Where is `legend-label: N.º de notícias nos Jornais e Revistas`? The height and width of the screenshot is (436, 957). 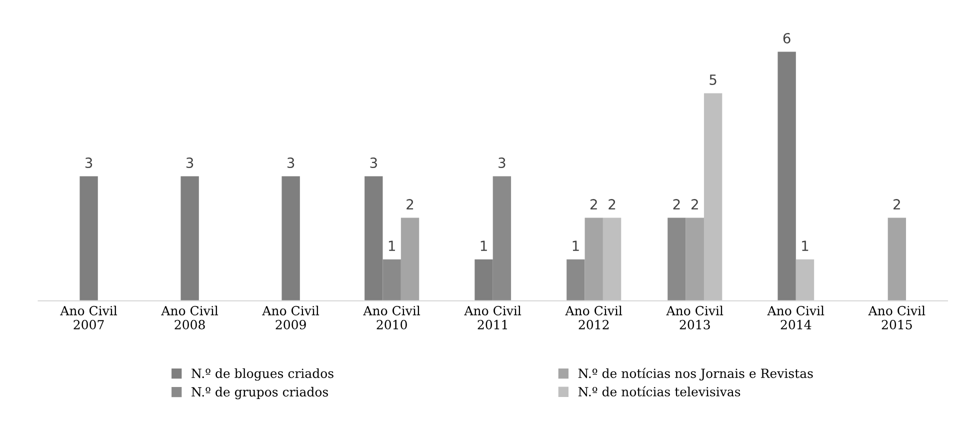 legend-label: N.º de notícias nos Jornais e Revistas is located at coordinates (695, 374).